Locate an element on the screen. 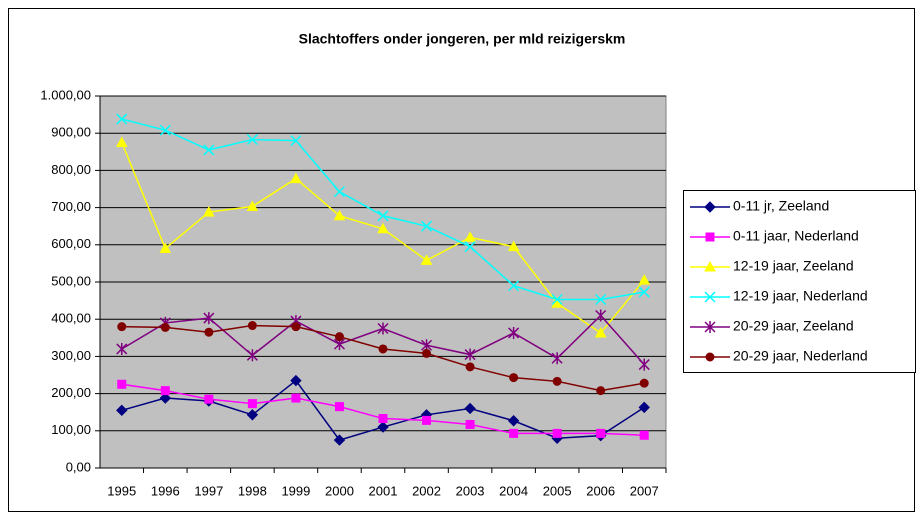 The height and width of the screenshot is (518, 916). x-tick-label: 2000 is located at coordinates (339, 490).